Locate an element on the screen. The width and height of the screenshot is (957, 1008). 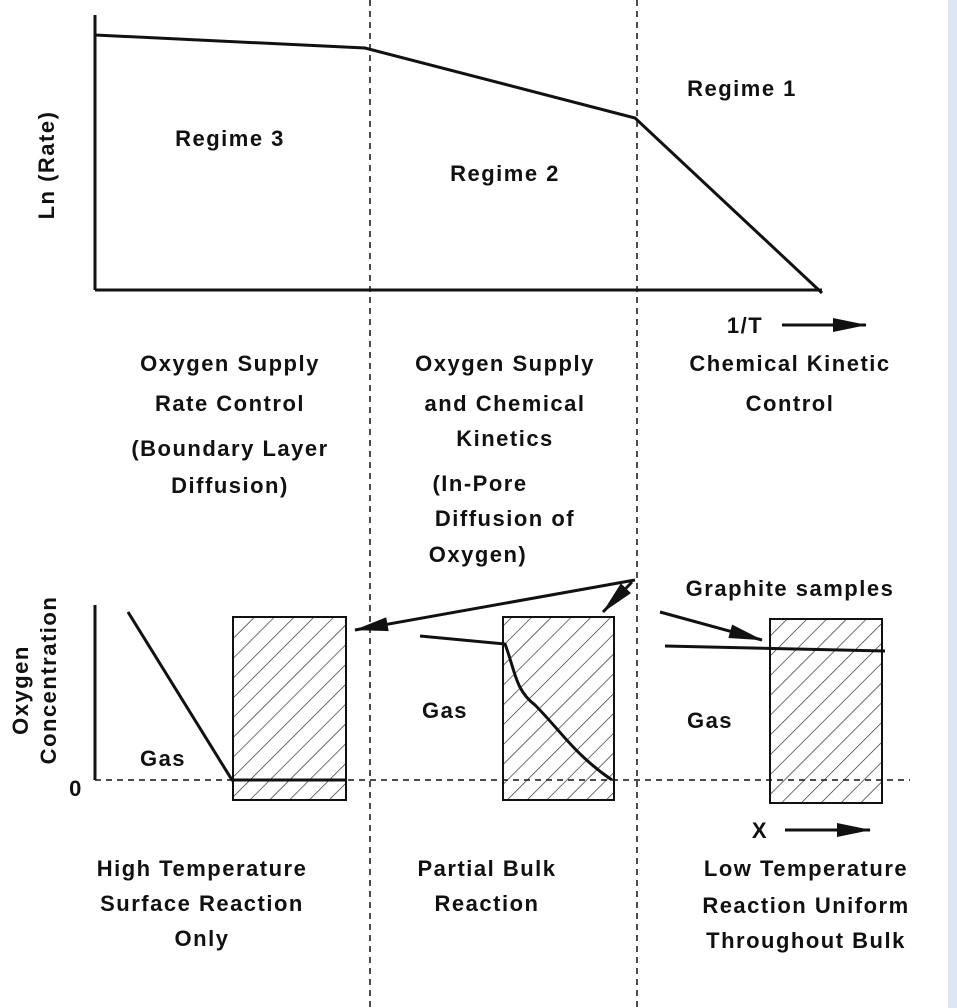
text-line: Reaction Uniform is located at coordinates (805, 905).